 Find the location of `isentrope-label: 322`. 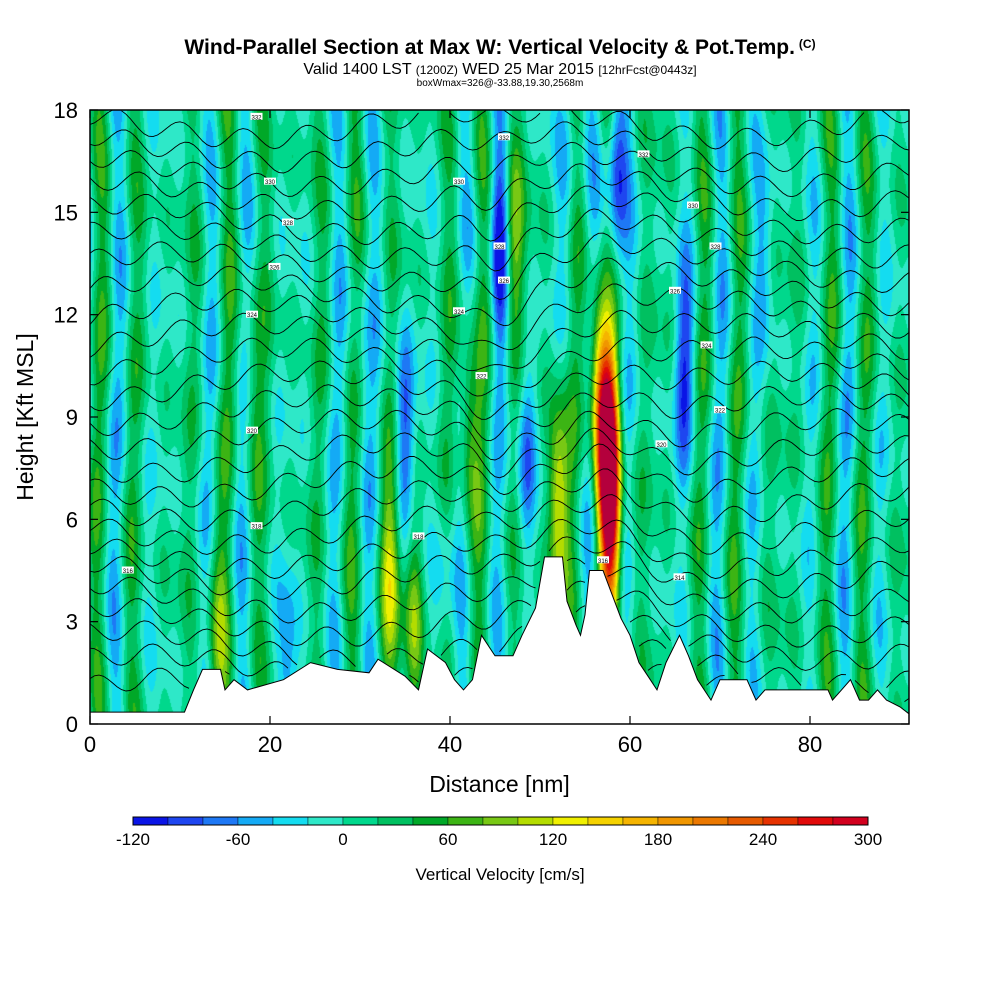

isentrope-label: 322 is located at coordinates (481, 376).